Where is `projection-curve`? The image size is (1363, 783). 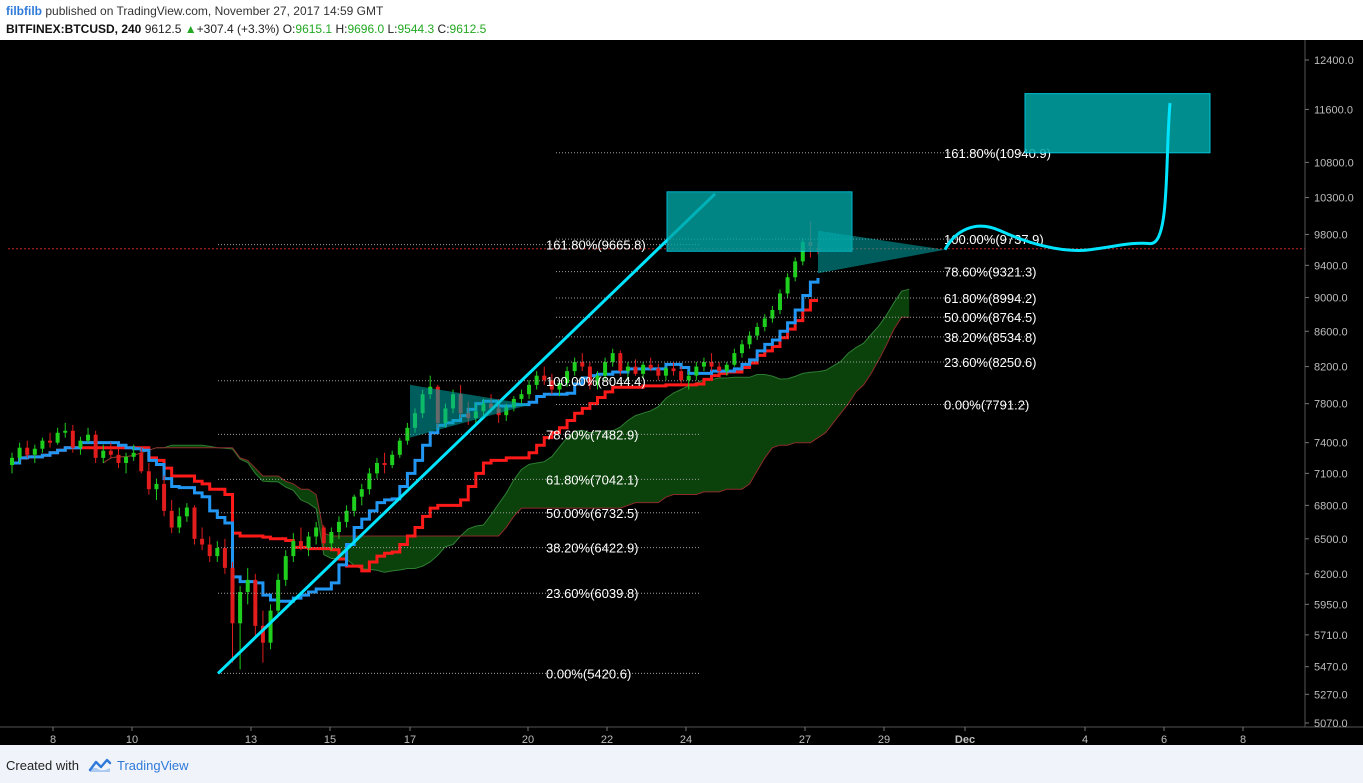 projection-curve is located at coordinates (1057, 177).